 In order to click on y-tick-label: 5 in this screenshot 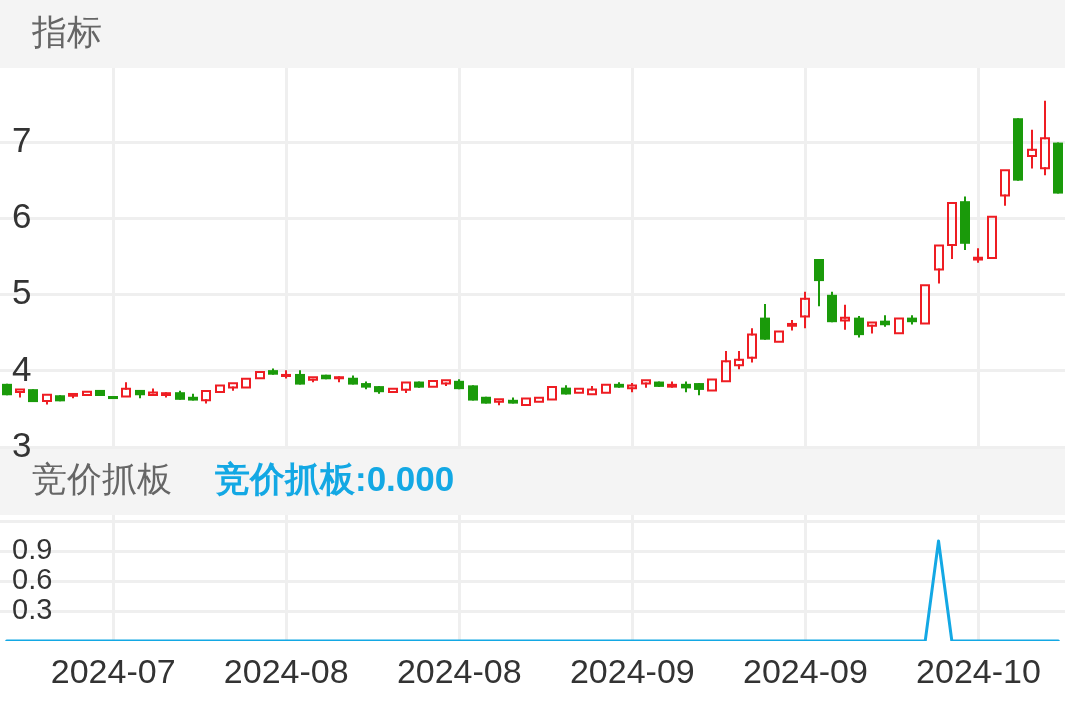, I will do `click(22, 292)`.